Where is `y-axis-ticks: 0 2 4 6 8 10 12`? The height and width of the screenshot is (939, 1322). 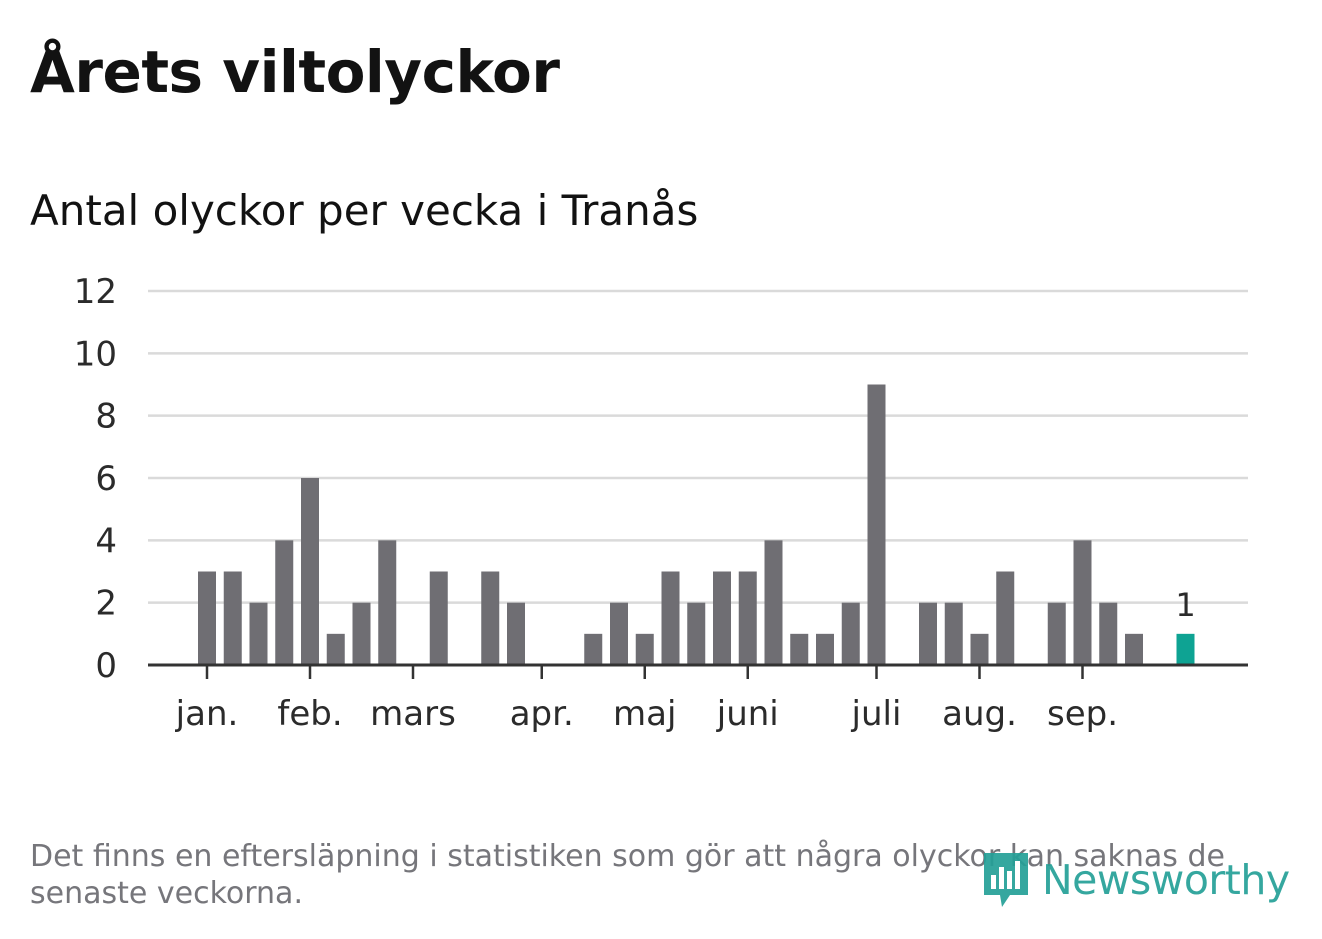 y-axis-ticks: 0 2 4 6 8 10 12 is located at coordinates (95, 479).